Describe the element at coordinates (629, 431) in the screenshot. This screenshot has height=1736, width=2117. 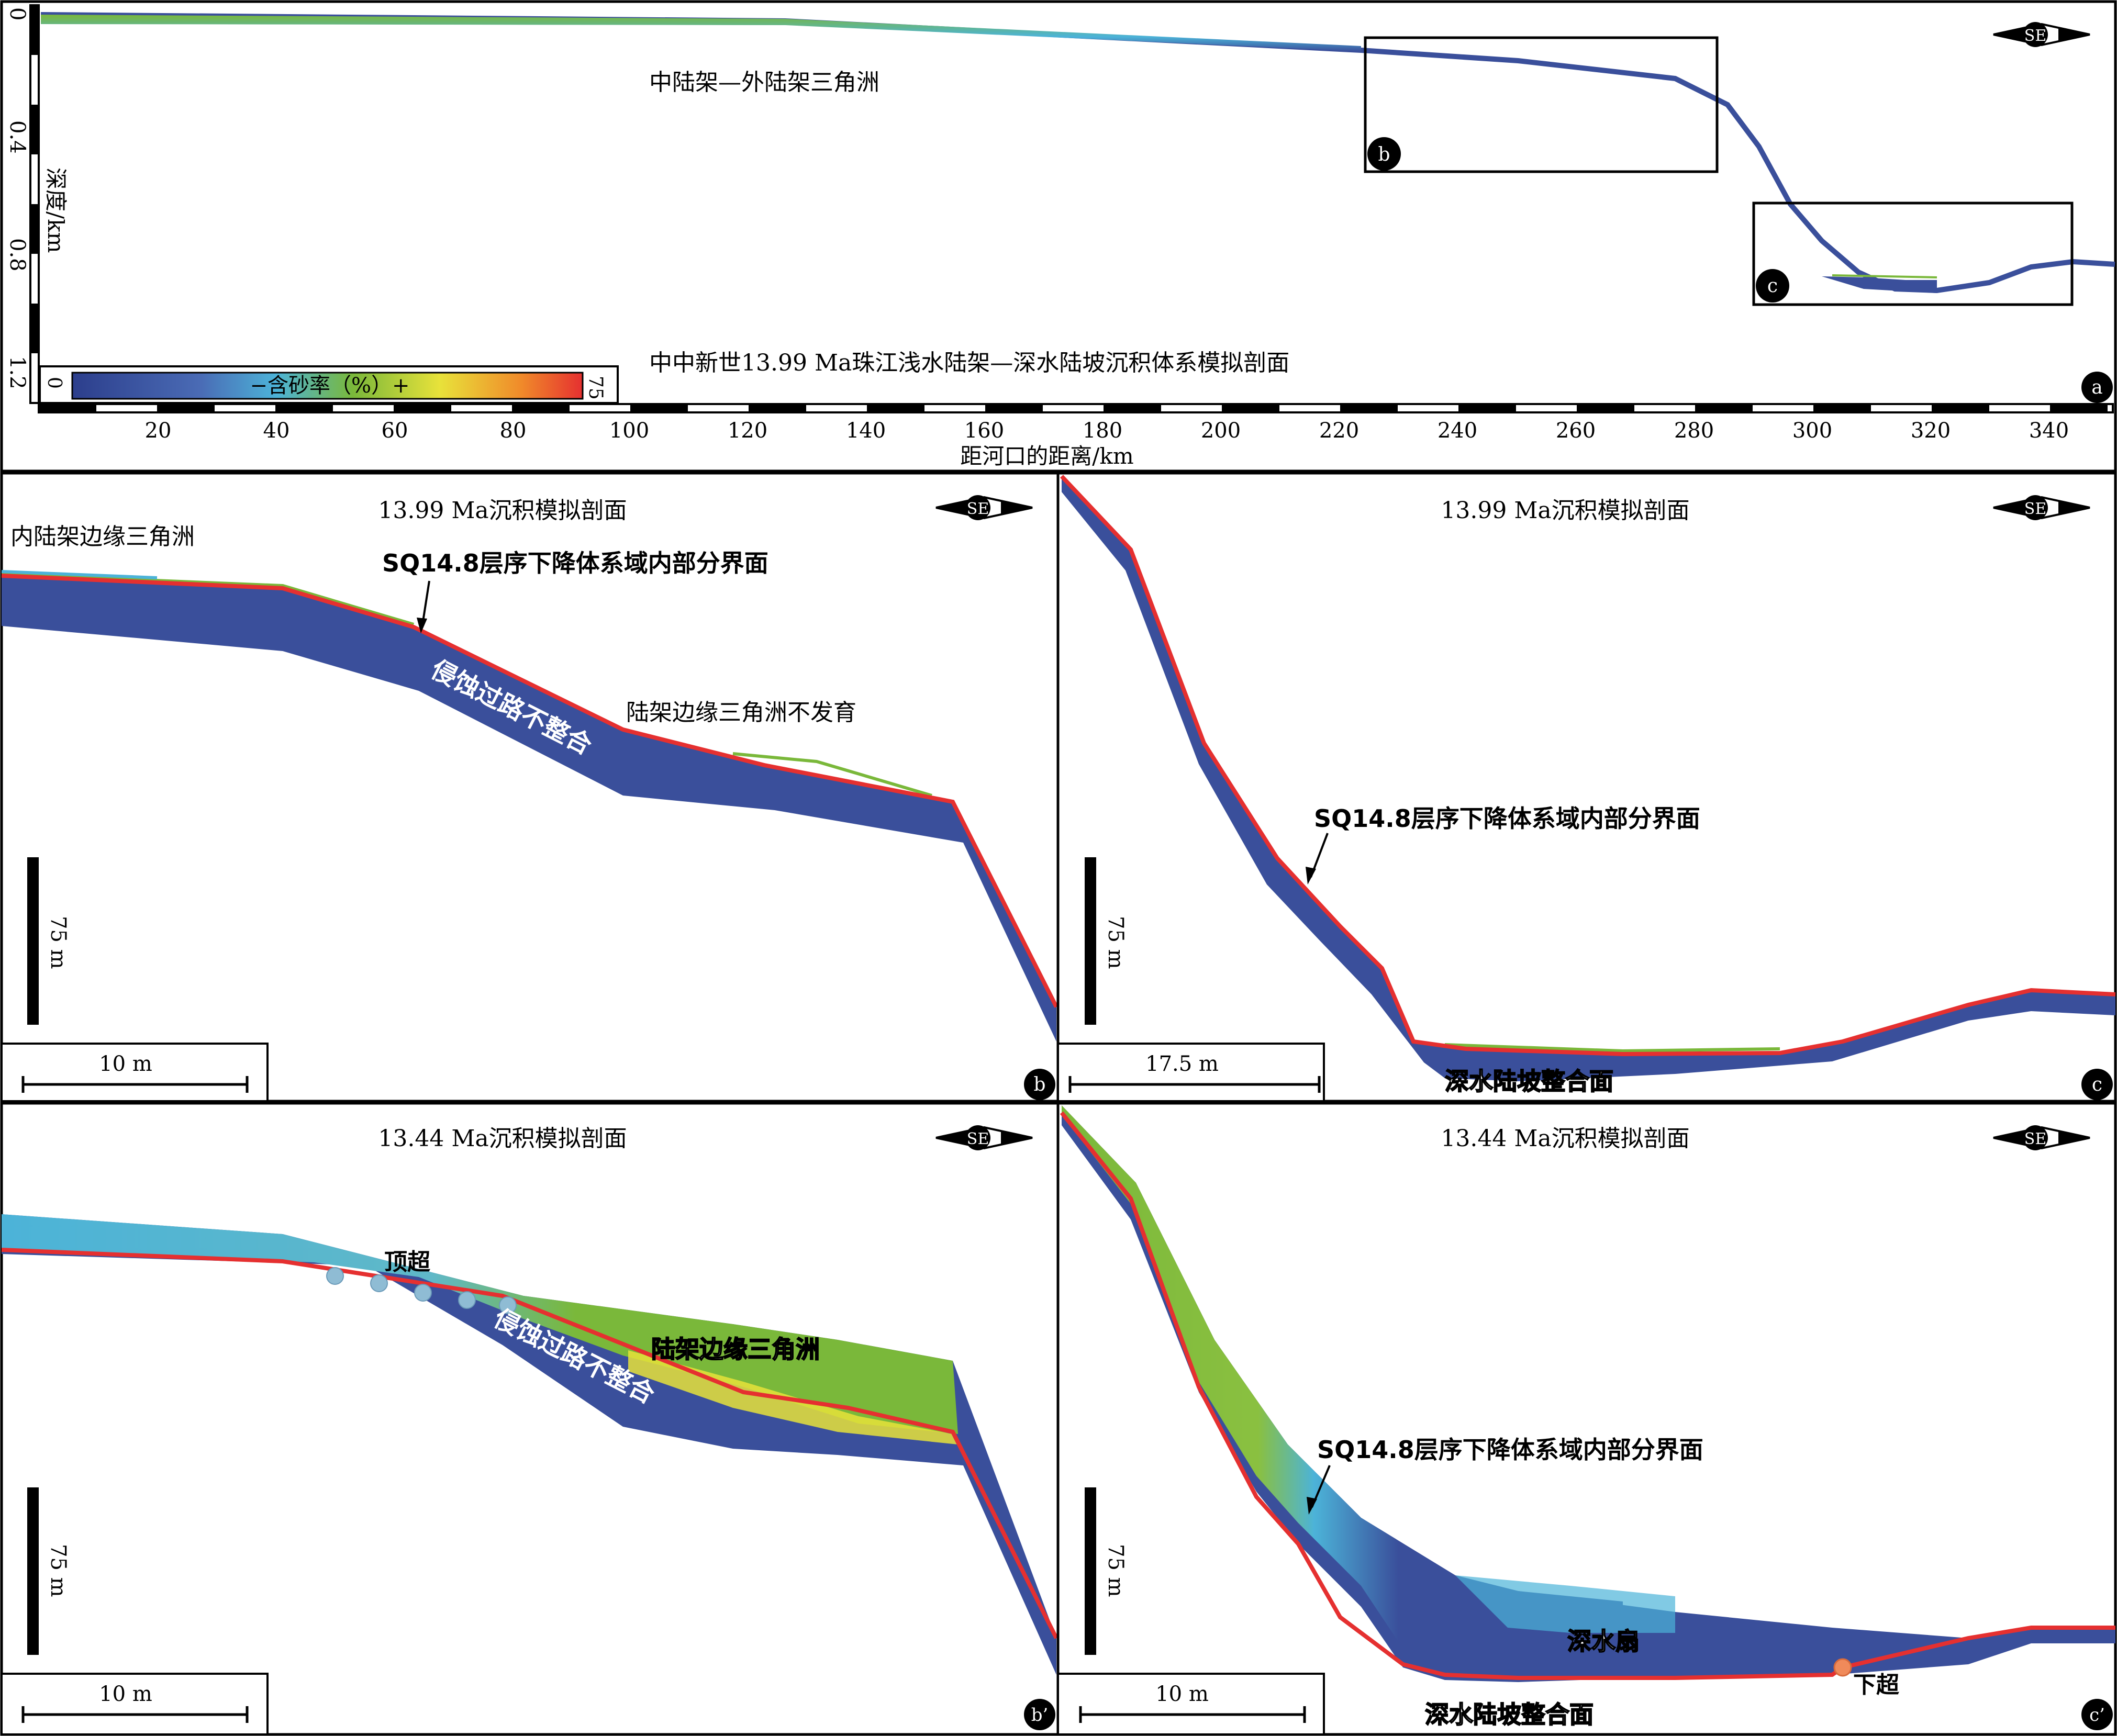
I see `x-tick: 100` at that location.